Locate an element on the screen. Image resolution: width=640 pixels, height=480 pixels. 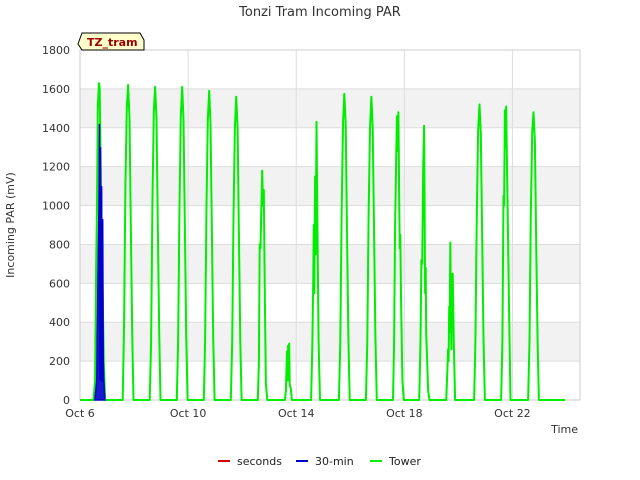
y-tick-label: 1400 is located at coordinates (56, 128).